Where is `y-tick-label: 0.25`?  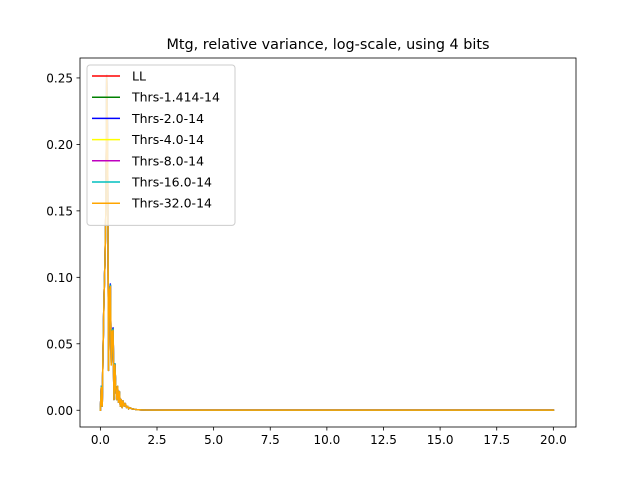 y-tick-label: 0.25 is located at coordinates (59, 78).